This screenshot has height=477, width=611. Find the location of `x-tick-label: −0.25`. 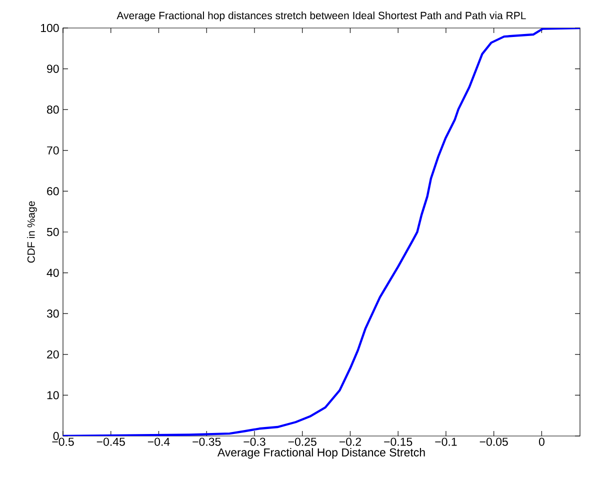

x-tick-label: −0.25 is located at coordinates (302, 442).